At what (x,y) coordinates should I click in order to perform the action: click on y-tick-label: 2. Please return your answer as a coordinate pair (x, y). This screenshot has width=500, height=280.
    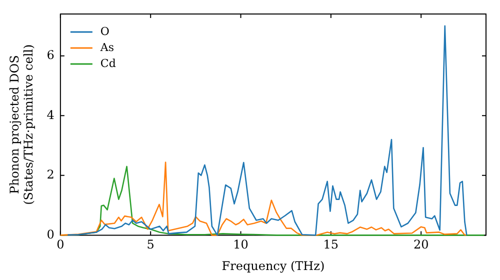
    Looking at the image, I should click on (50, 175).